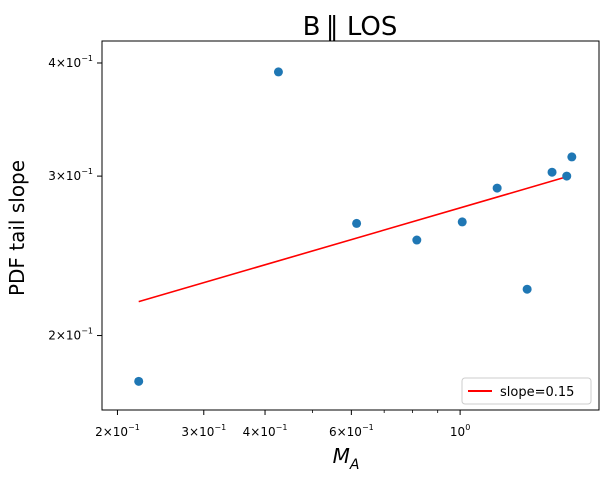  Describe the element at coordinates (351, 431) in the screenshot. I see `x-tick-label: 6×10⁻¹` at that location.